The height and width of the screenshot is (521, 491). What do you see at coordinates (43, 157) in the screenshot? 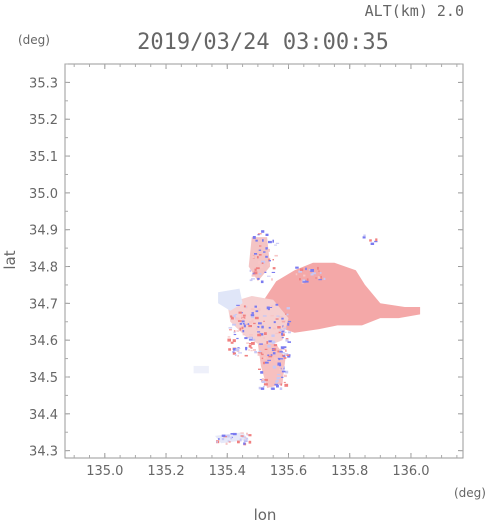
I see `y-tick-label: 35.1` at bounding box center [43, 157].